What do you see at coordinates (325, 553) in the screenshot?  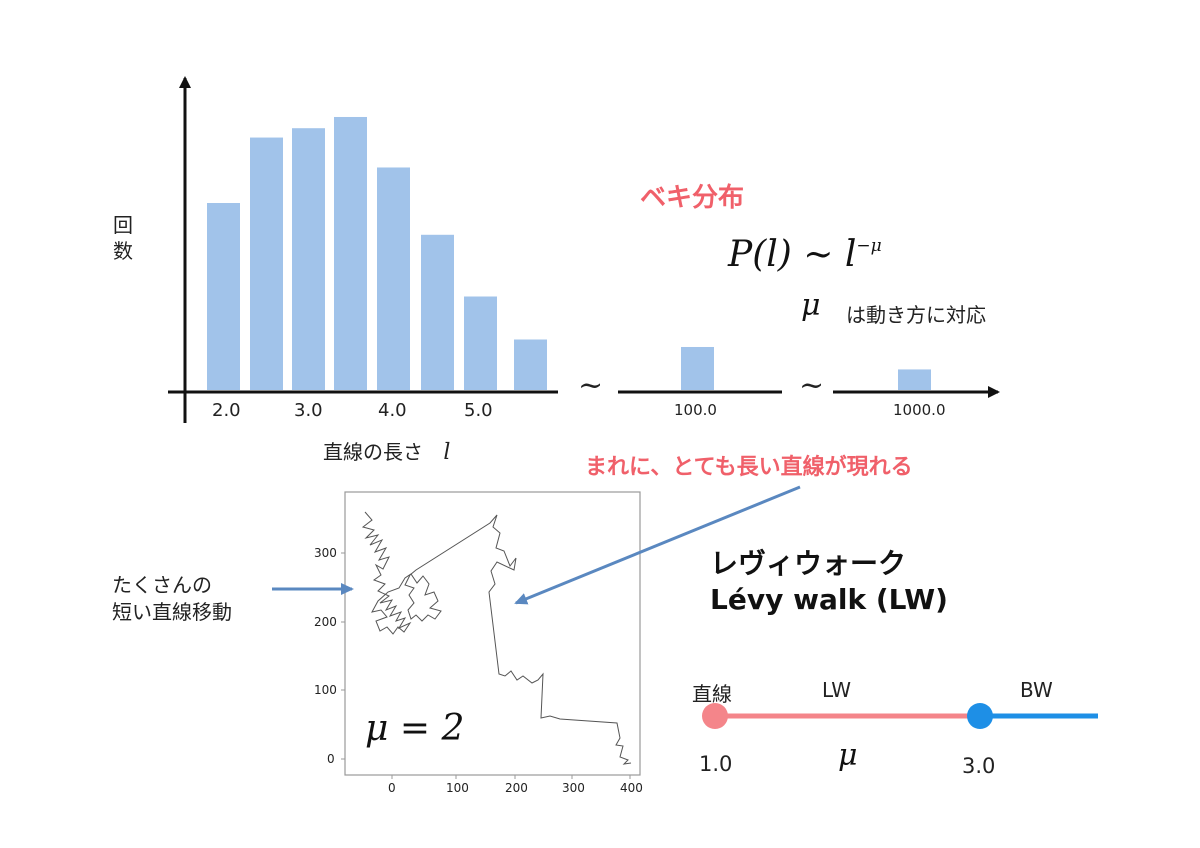 I see `traj-y-tick: 300` at bounding box center [325, 553].